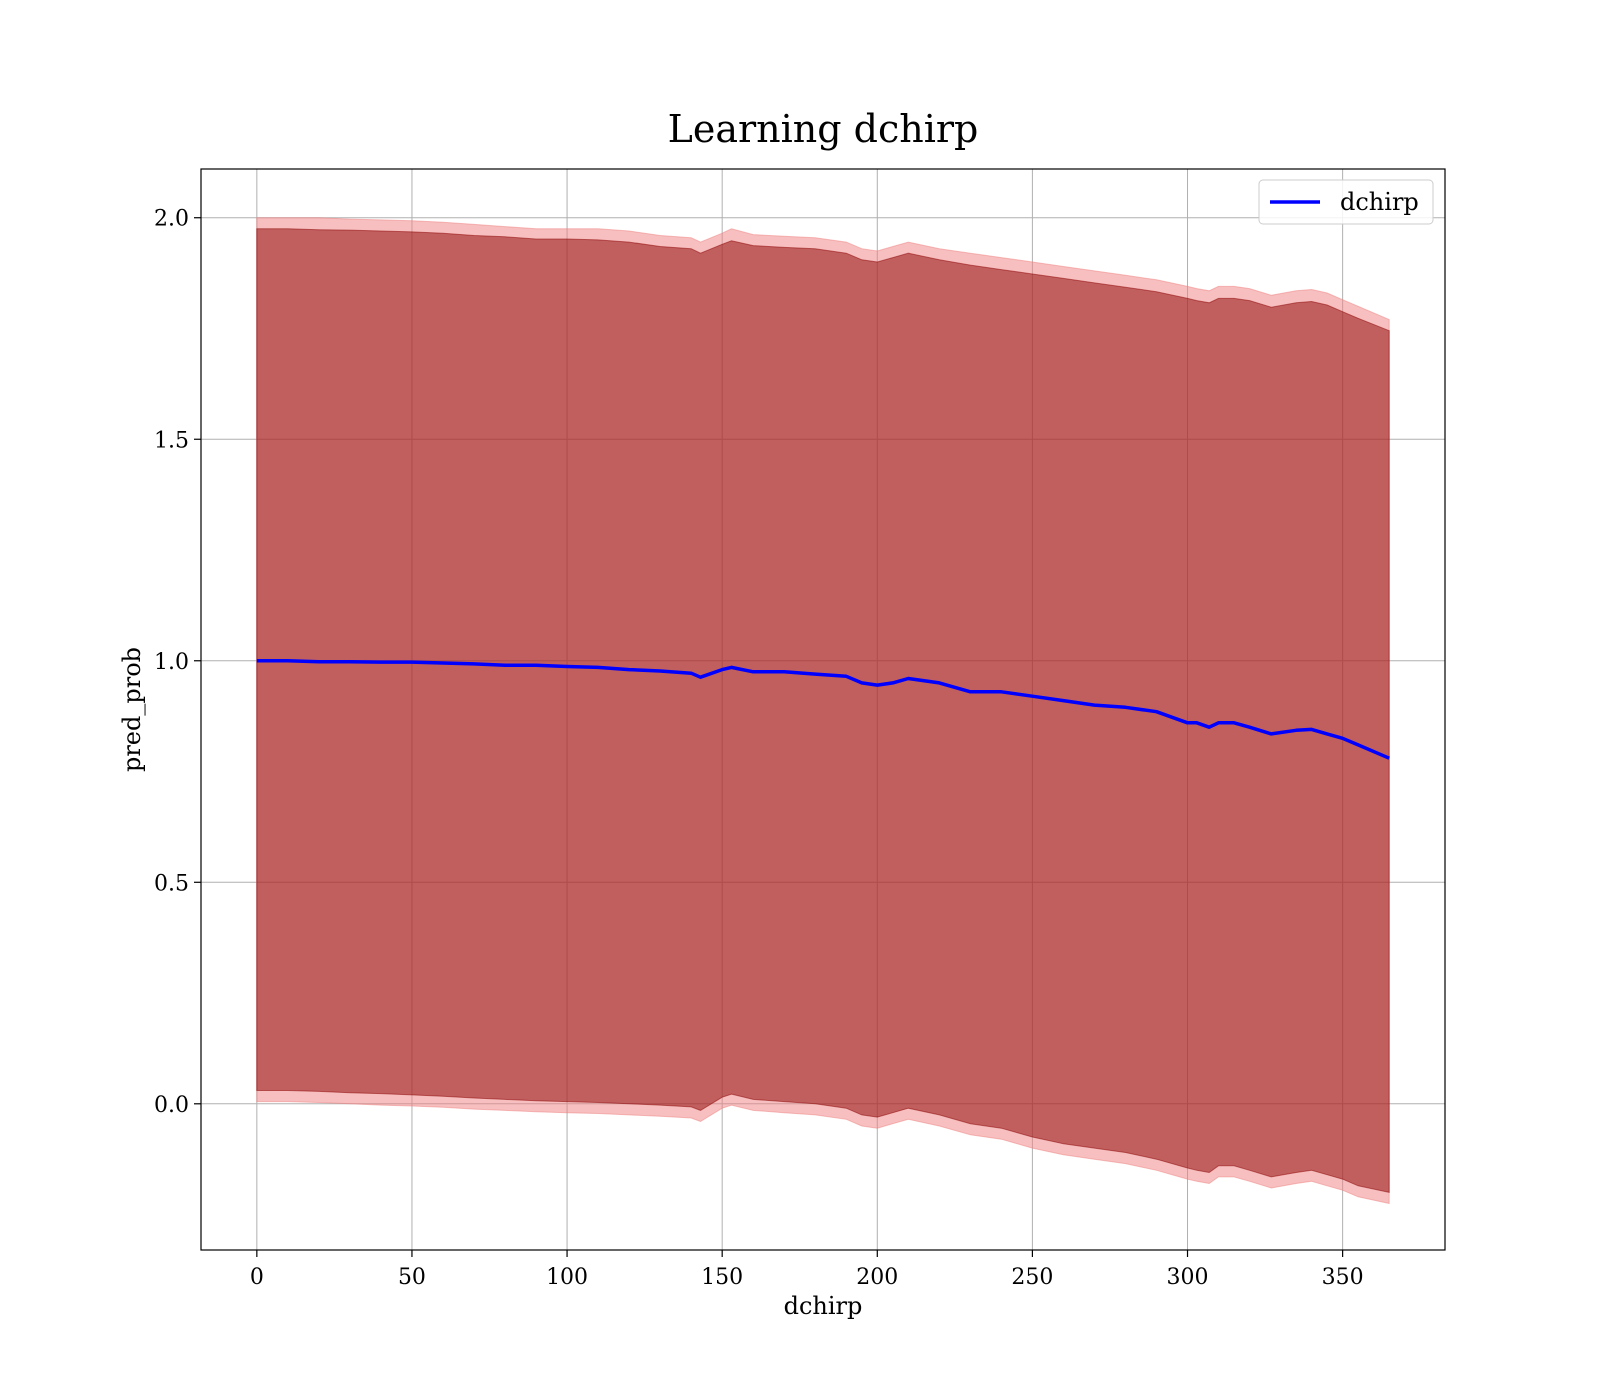 The width and height of the screenshot is (1600, 1400). I want to click on y-tick-label: 0.0, so click(171, 1105).